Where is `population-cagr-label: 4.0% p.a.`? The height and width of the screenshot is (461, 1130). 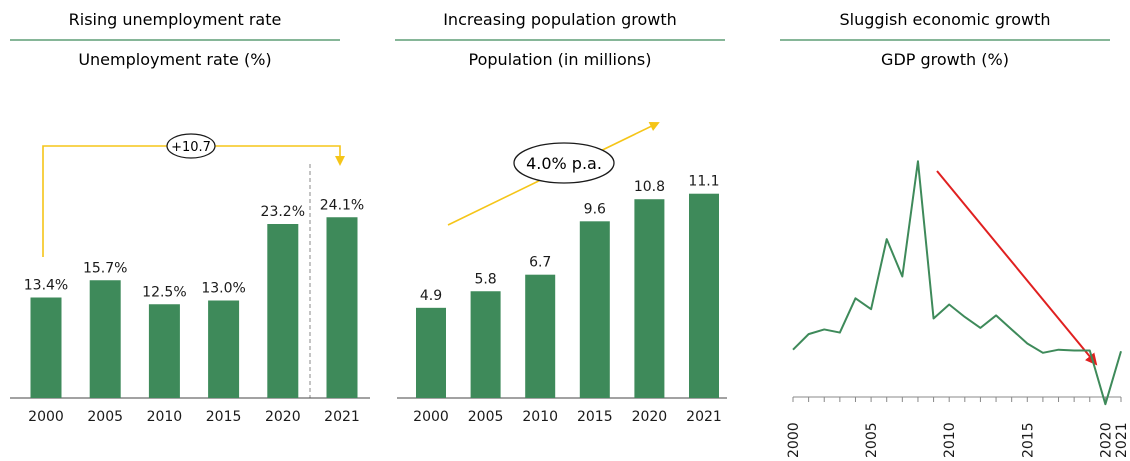 population-cagr-label: 4.0% p.a. is located at coordinates (564, 163).